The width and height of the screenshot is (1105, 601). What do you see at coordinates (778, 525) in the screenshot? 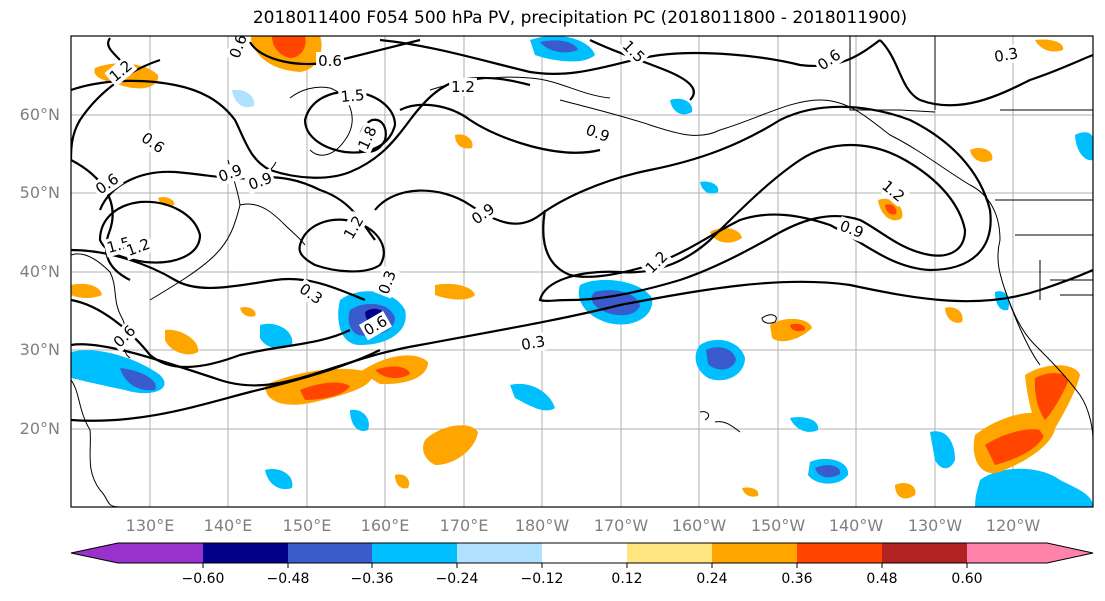
I see `lon-label: 150°W` at bounding box center [778, 525].